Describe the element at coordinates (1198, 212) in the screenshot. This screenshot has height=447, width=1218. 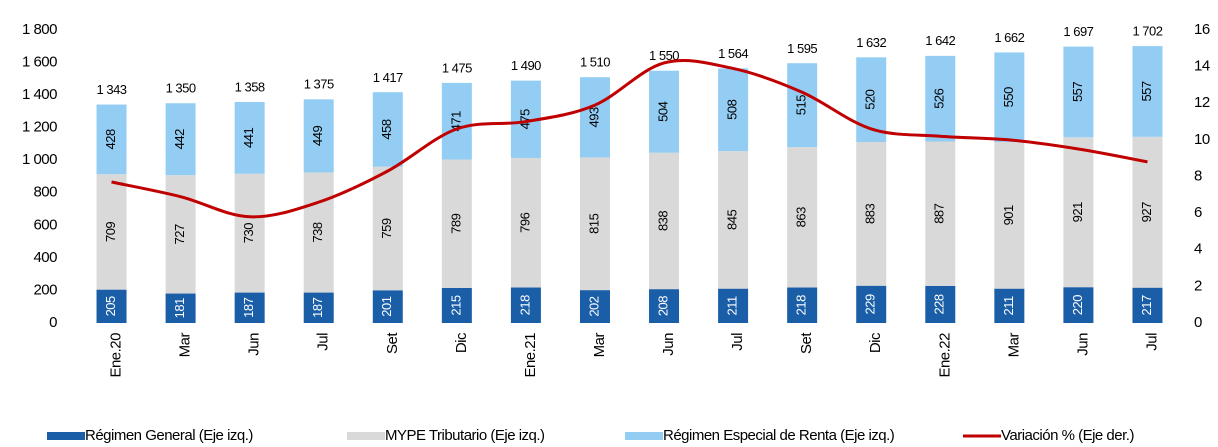
I see `y2-tick-label: 6` at that location.